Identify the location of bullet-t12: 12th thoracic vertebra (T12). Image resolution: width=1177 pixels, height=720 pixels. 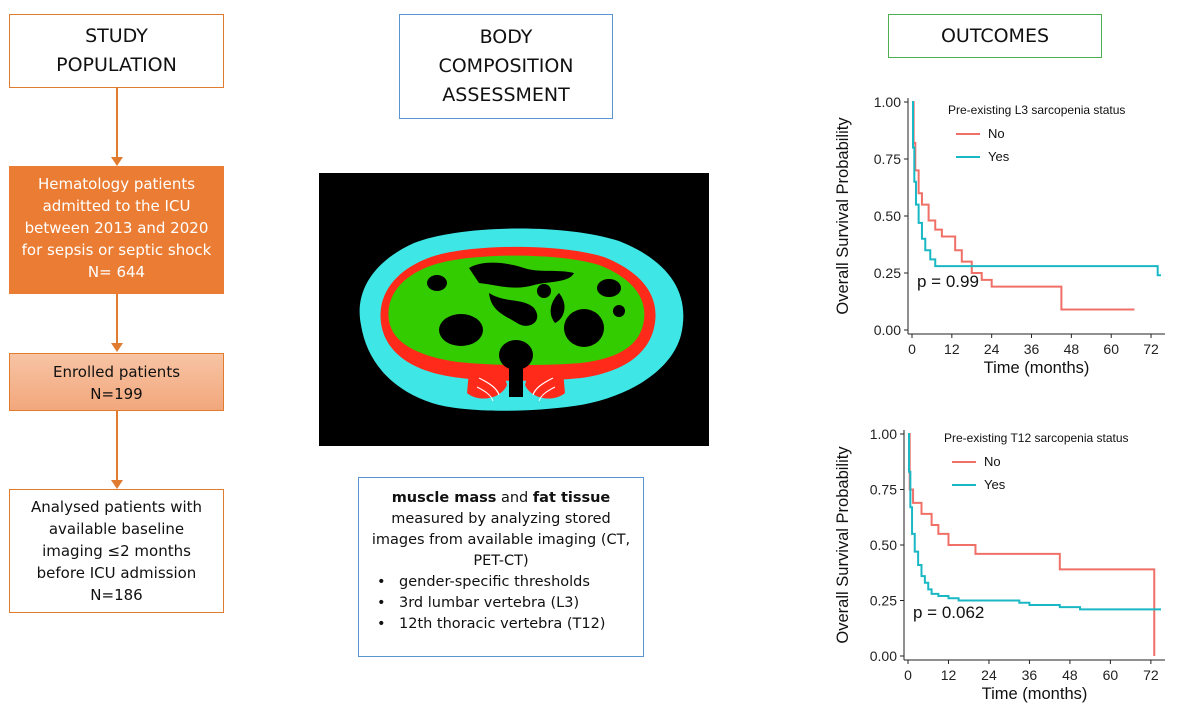
(510, 624).